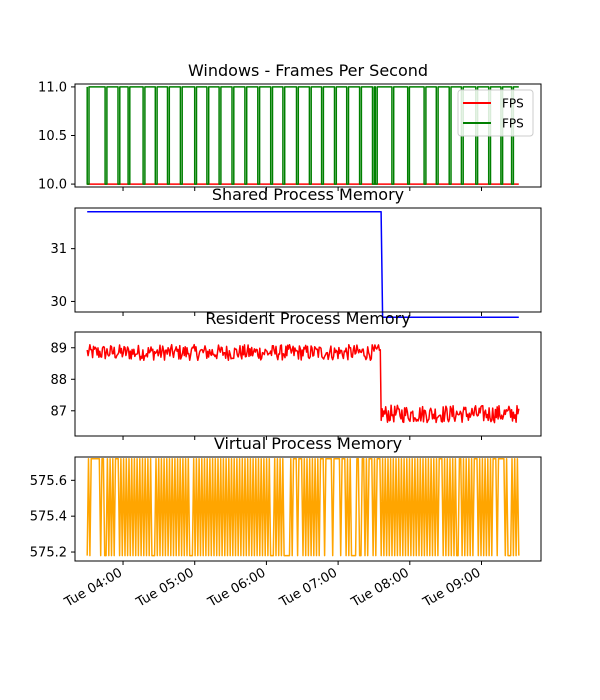 This screenshot has width=600, height=700. Describe the element at coordinates (308, 194) in the screenshot. I see `chart-title: Shared Process Memory` at that location.